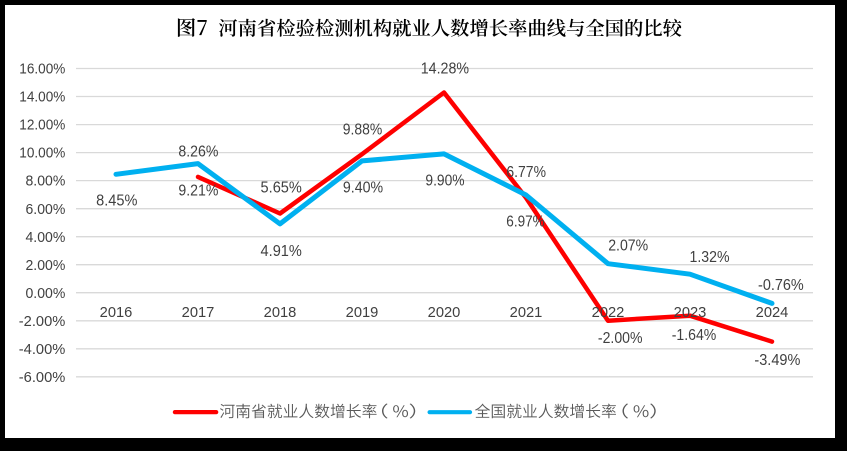  Describe the element at coordinates (608, 313) in the screenshot. I see `svg-text: 2022` at that location.